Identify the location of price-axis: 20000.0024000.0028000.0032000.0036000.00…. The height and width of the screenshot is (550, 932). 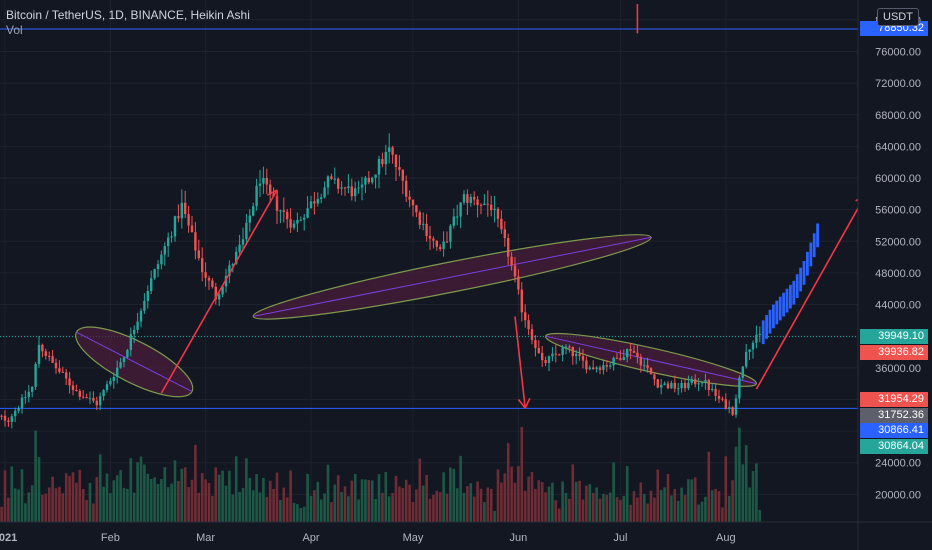
(894, 275).